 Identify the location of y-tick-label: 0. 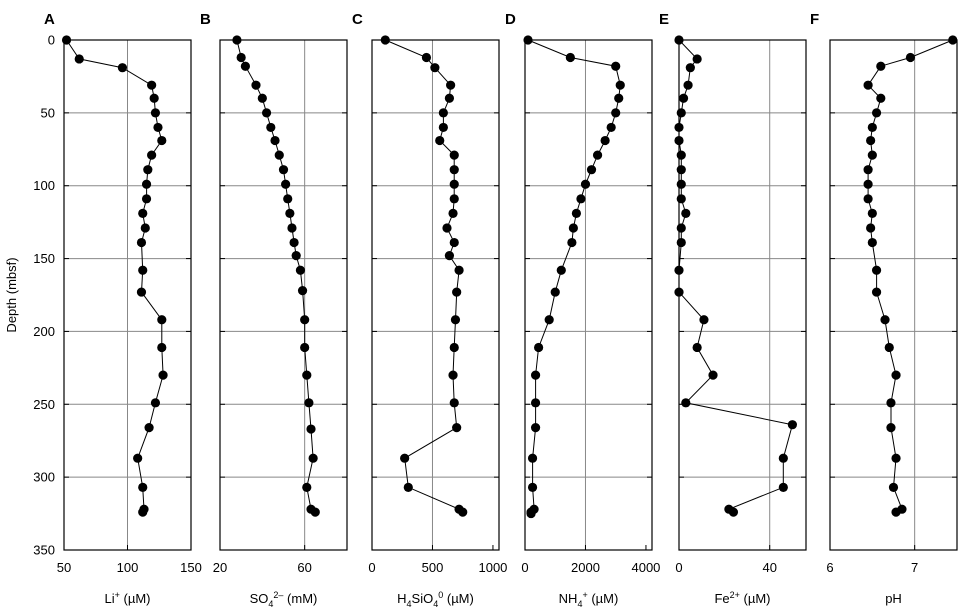
(51, 40).